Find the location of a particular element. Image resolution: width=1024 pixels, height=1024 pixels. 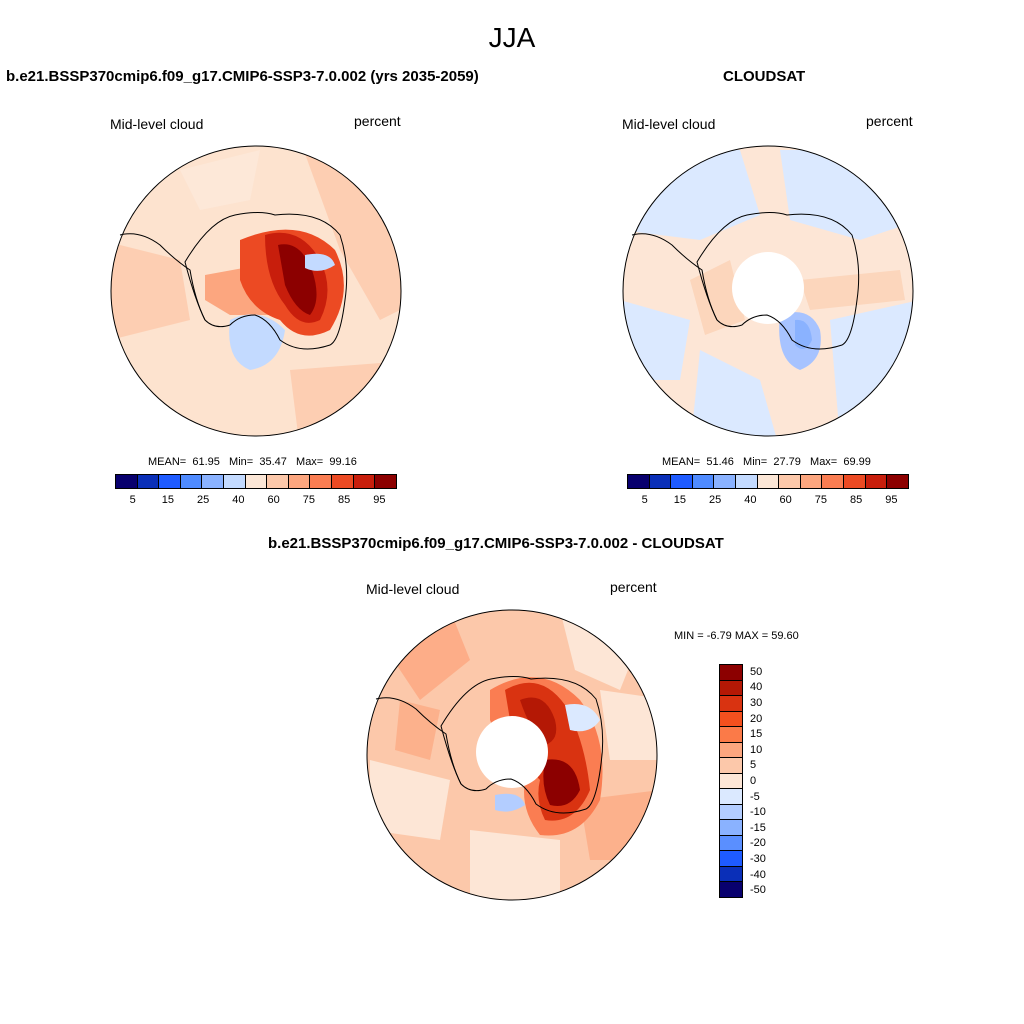

left-panel-variable-label: Mid-level cloud is located at coordinates (157, 124).